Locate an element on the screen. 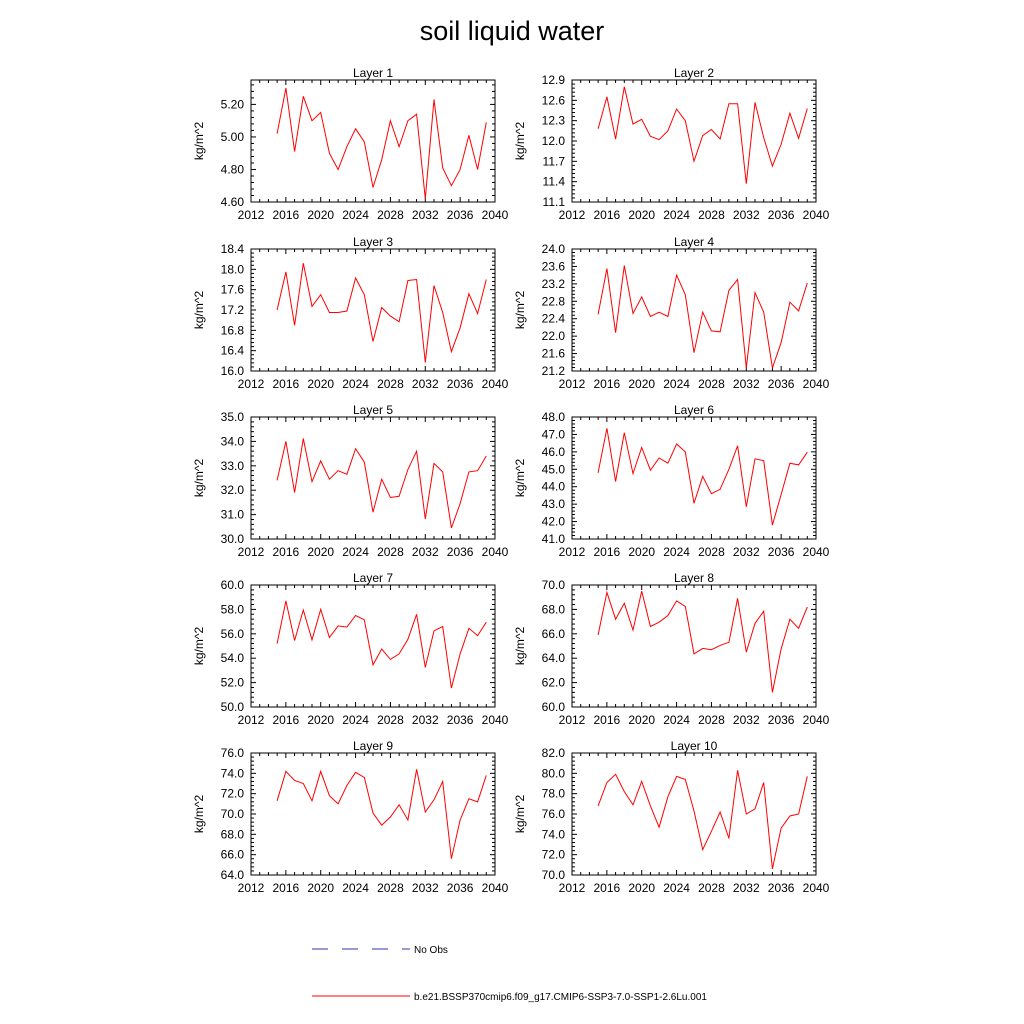 The height and width of the screenshot is (1024, 1024). y-tick-label: 11.7 is located at coordinates (554, 161).